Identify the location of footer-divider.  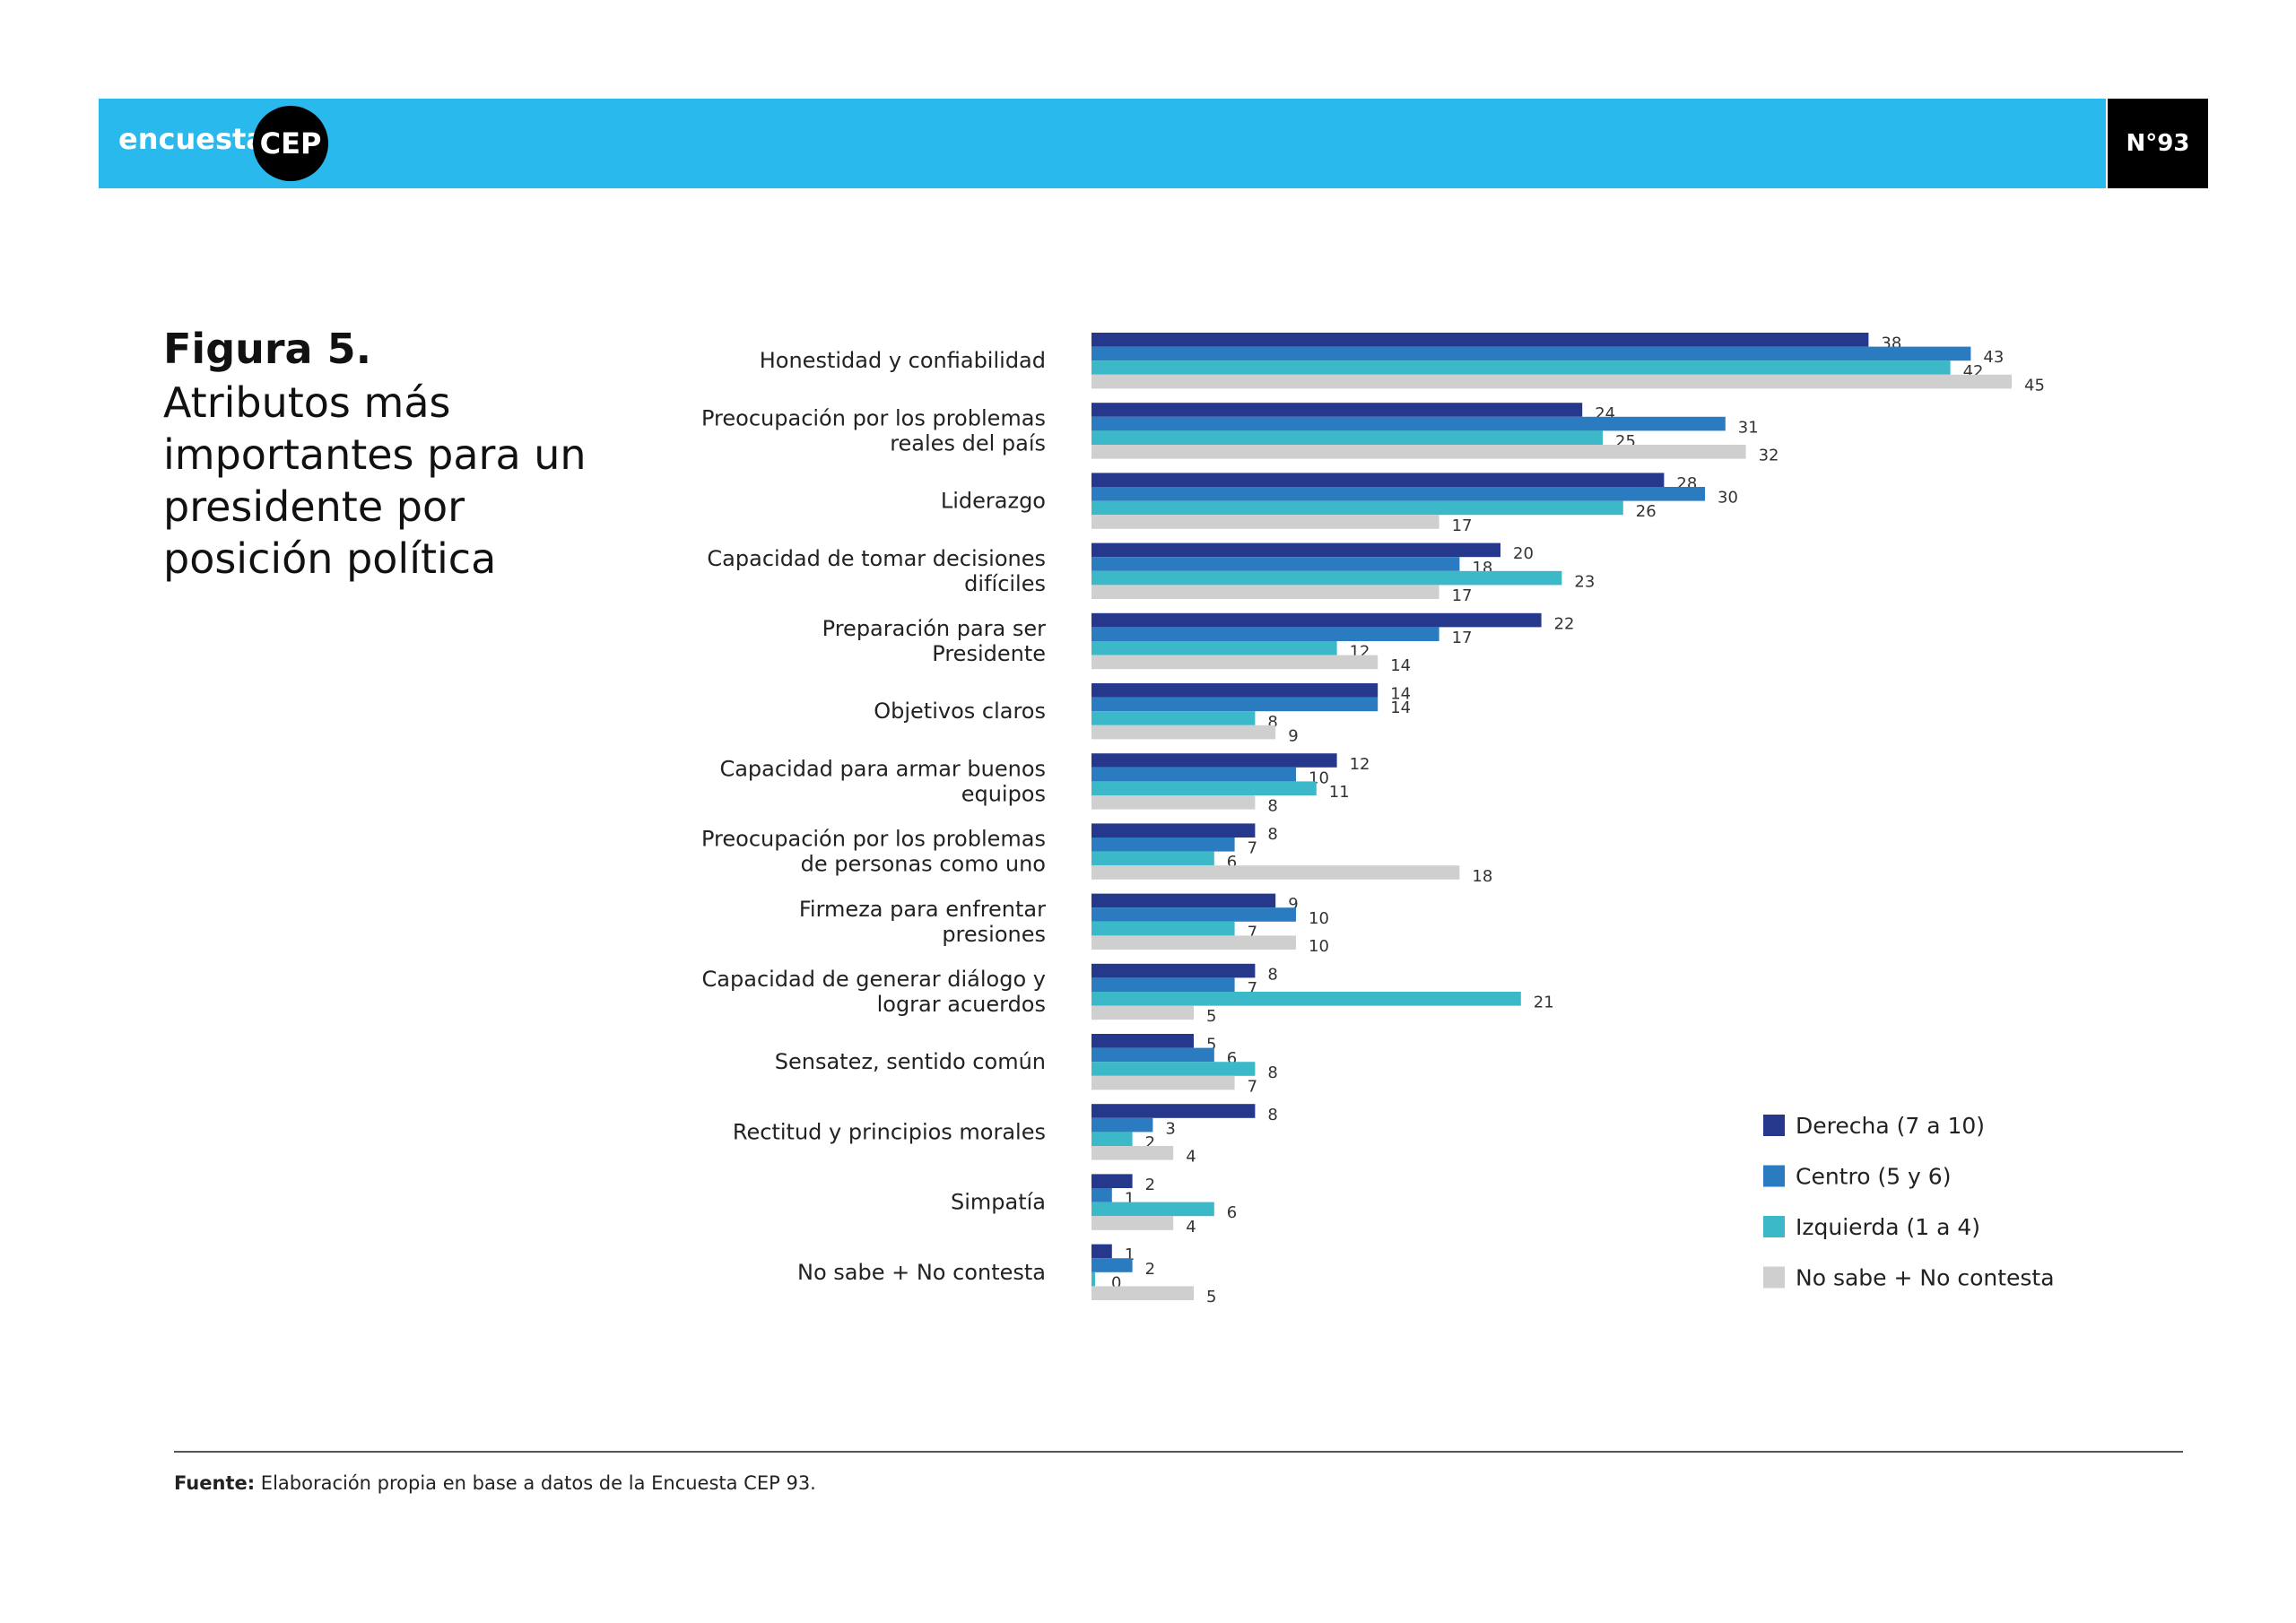
(1178, 1452).